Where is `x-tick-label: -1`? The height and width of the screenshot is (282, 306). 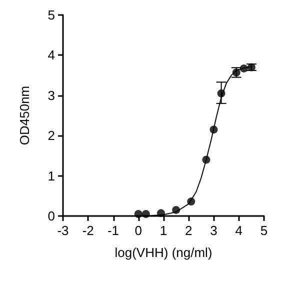 x-tick-label: -1 is located at coordinates (113, 230).